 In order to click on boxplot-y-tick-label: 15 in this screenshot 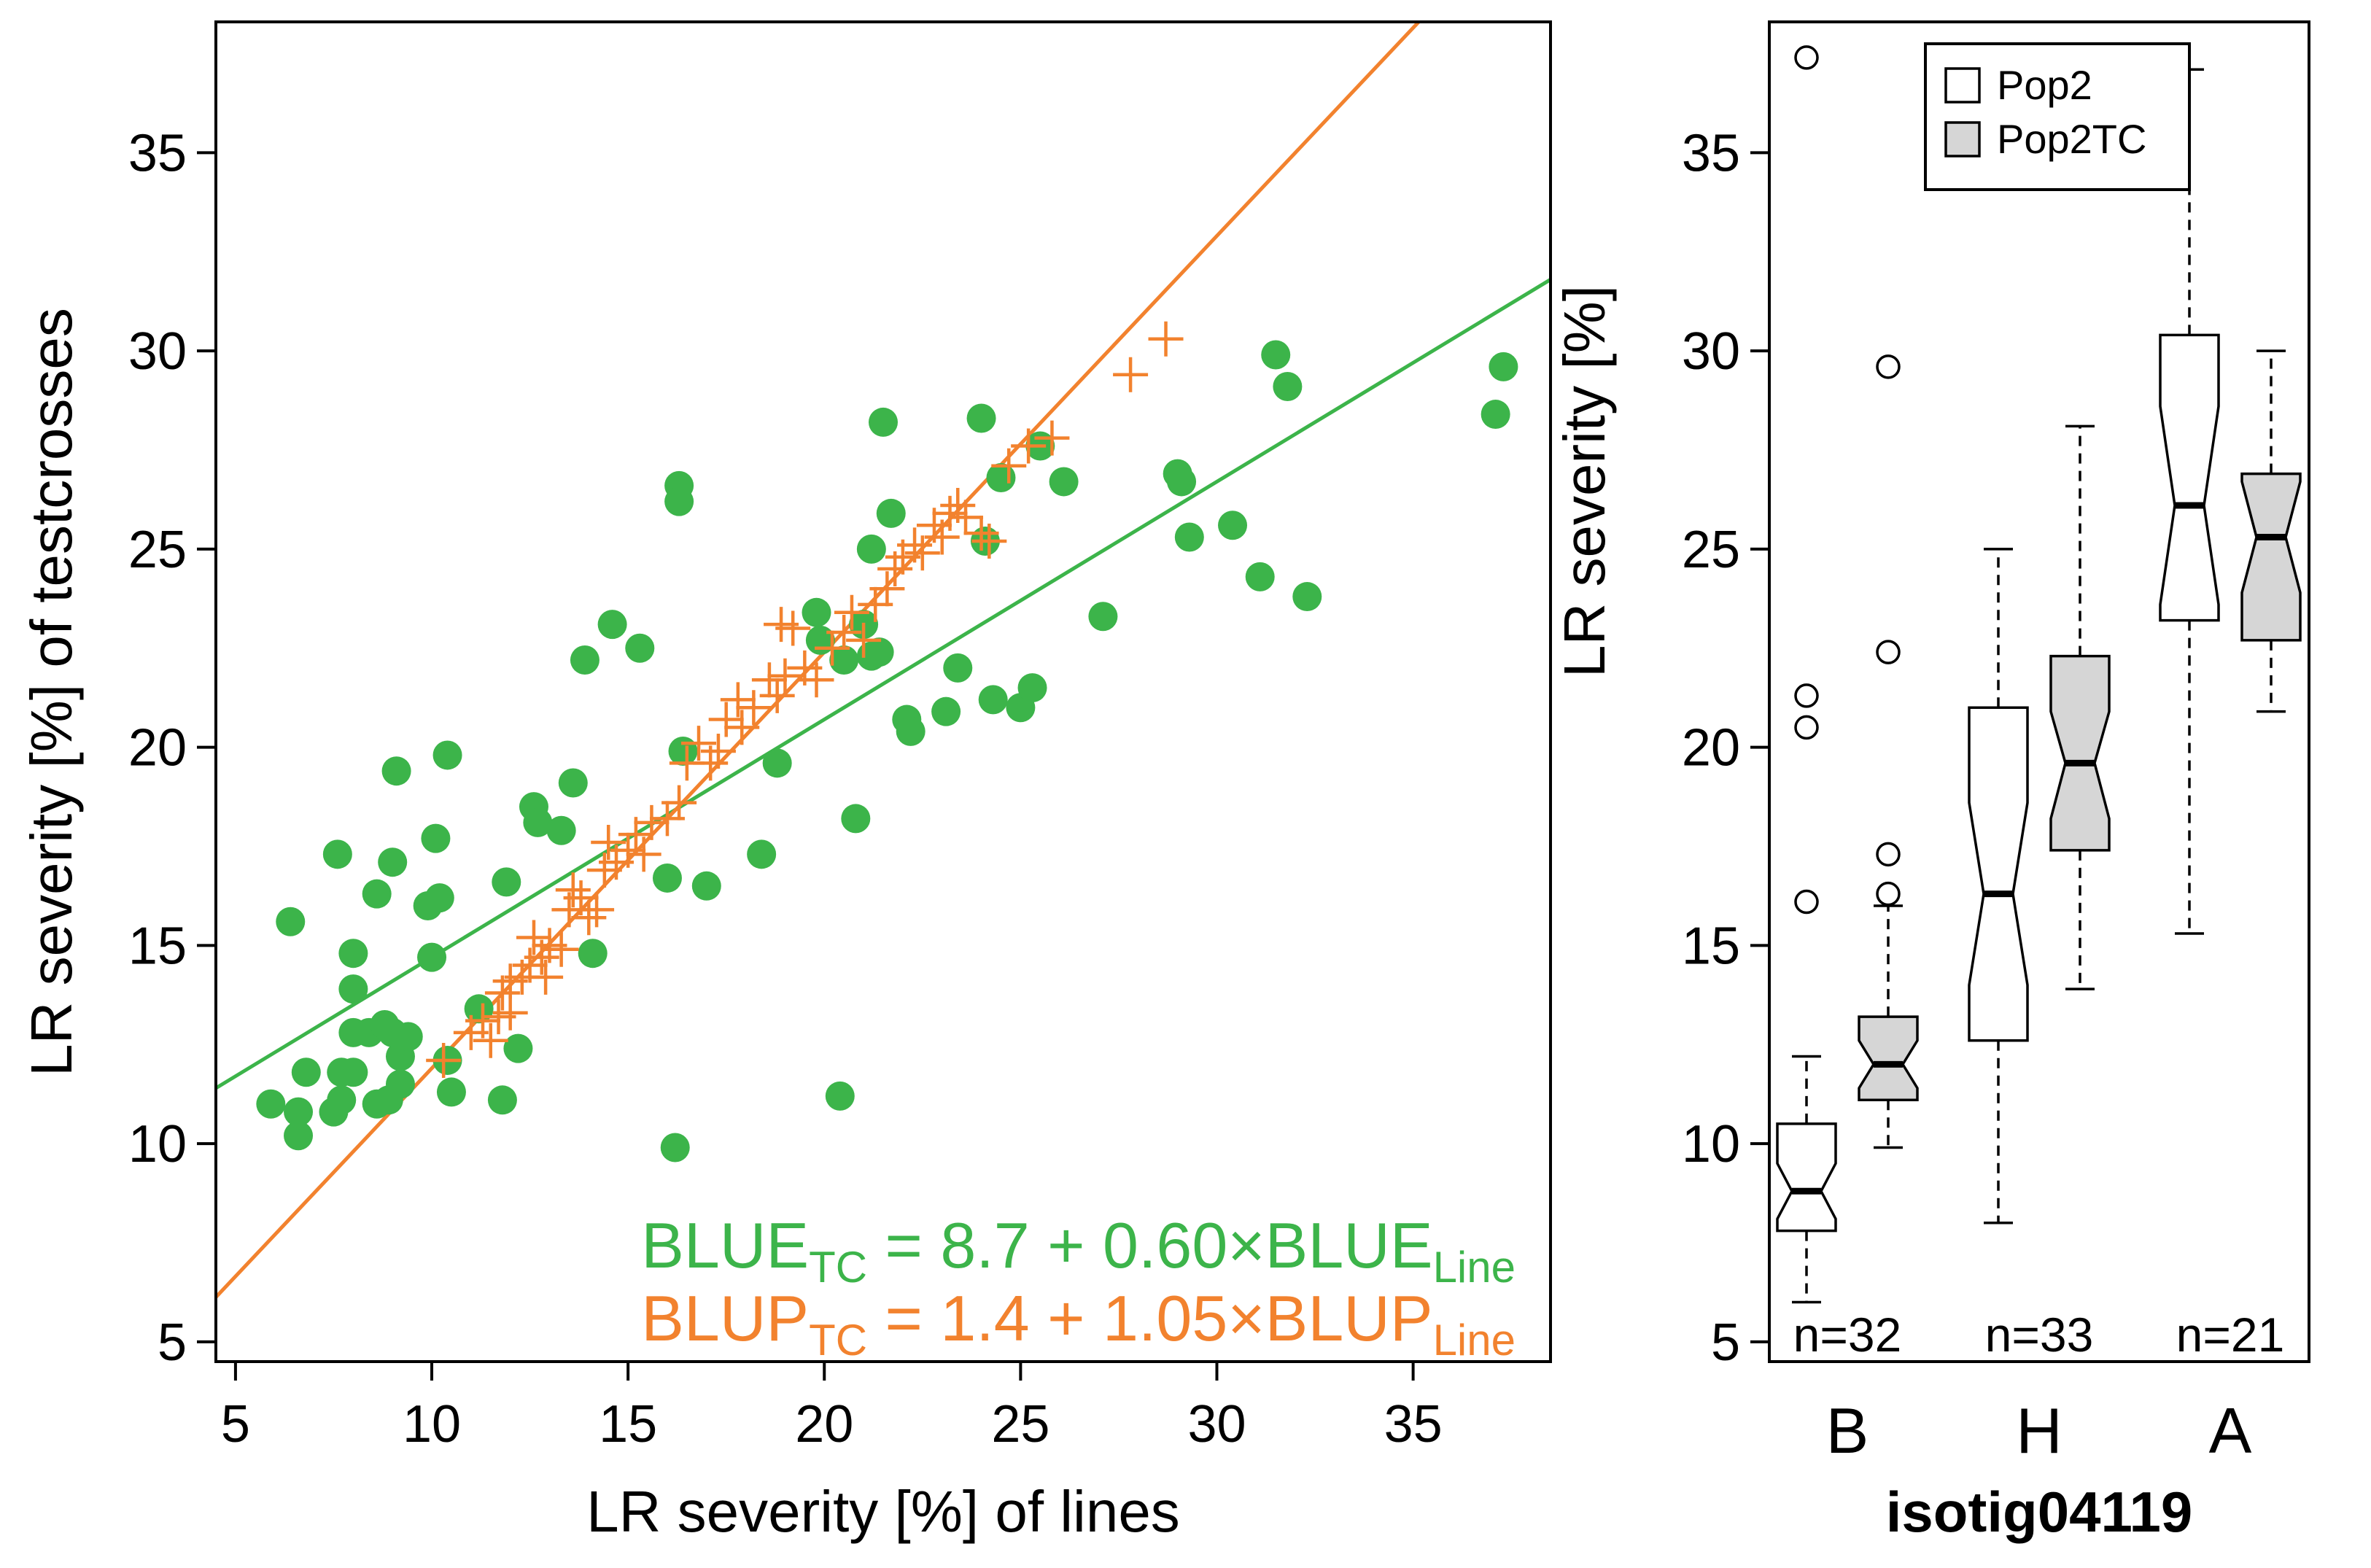, I will do `click(1711, 946)`.